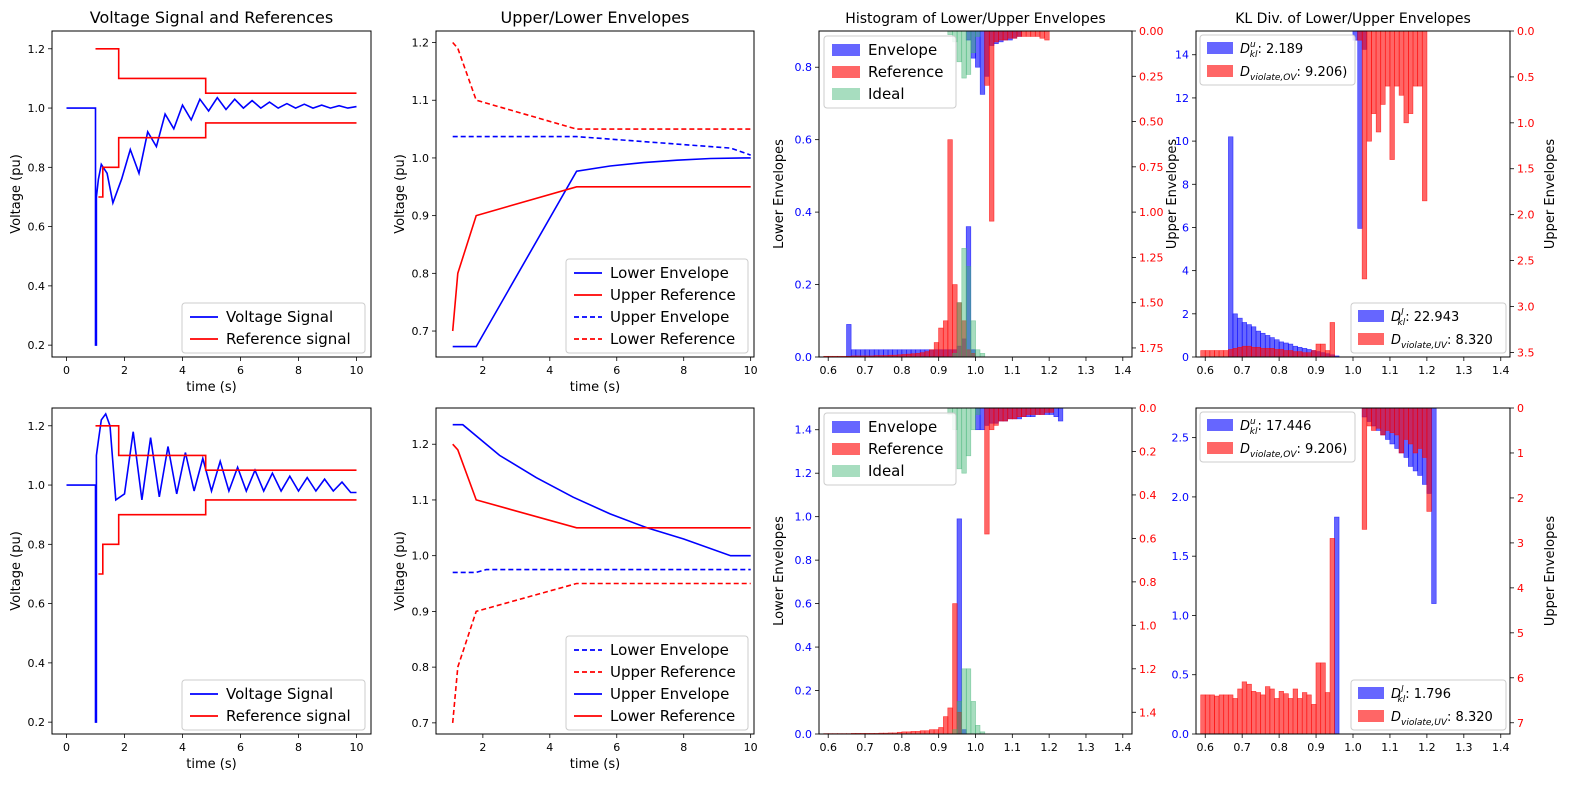 The height and width of the screenshot is (789, 1578). What do you see at coordinates (482, 370) in the screenshot?
I see `x-tick-label: 2` at bounding box center [482, 370].